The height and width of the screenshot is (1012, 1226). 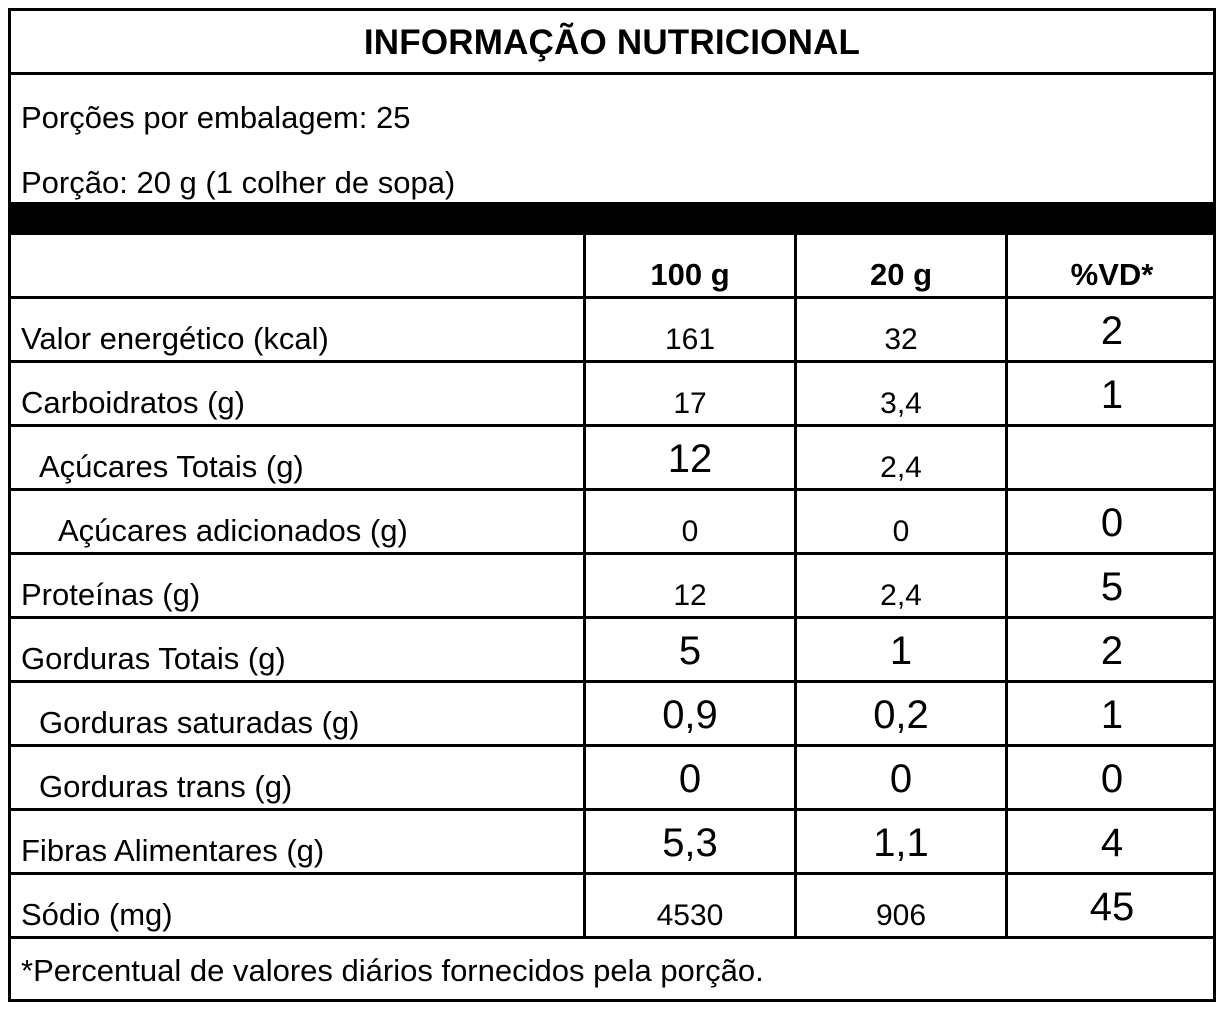 I want to click on value-per-serving: 32, so click(x=899, y=329).